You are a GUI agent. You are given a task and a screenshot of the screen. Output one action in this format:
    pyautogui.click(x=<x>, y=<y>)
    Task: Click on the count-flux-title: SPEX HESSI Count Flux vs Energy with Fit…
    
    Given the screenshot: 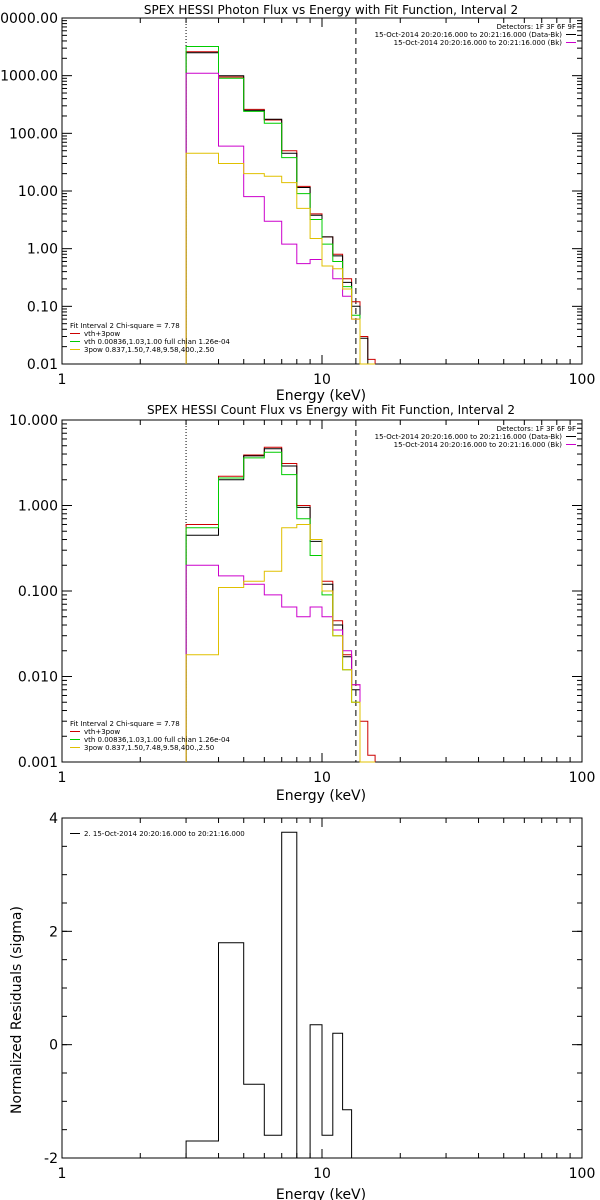 What is the action you would take?
    pyautogui.click(x=331, y=410)
    